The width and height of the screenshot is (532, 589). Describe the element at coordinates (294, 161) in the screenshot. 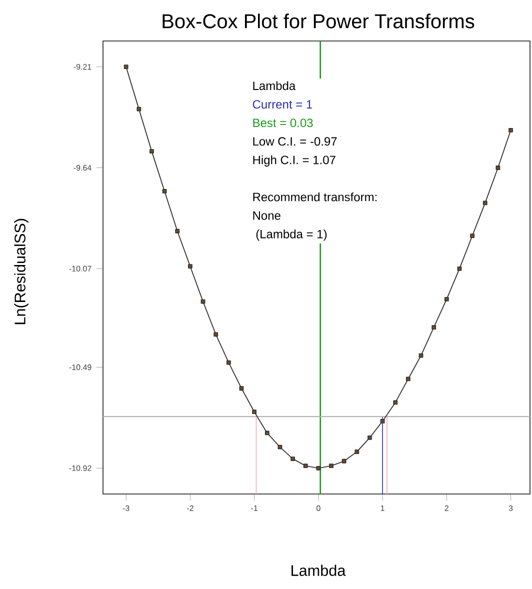

I see `annotation: High C.I. = 1.07` at that location.